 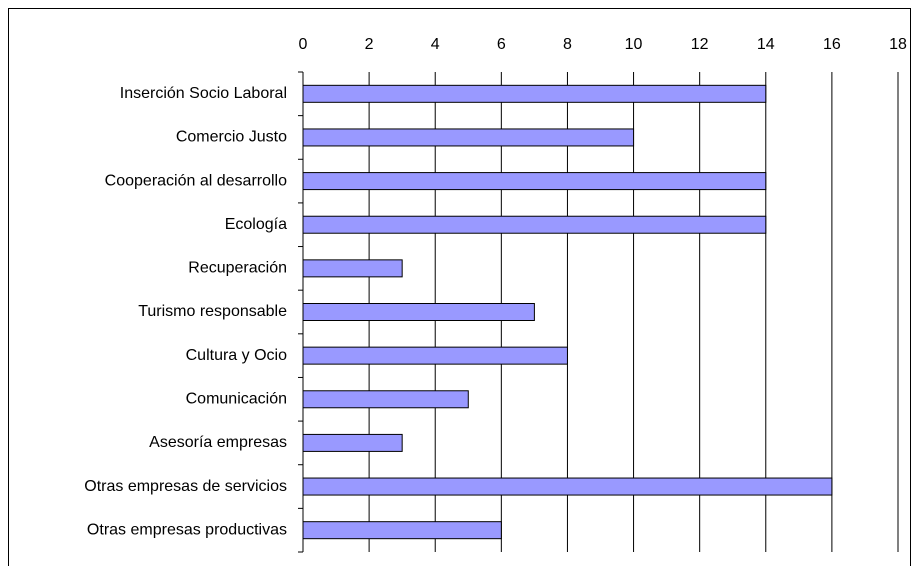 What do you see at coordinates (231, 137) in the screenshot?
I see `y-tick-label: Comercio Justo` at bounding box center [231, 137].